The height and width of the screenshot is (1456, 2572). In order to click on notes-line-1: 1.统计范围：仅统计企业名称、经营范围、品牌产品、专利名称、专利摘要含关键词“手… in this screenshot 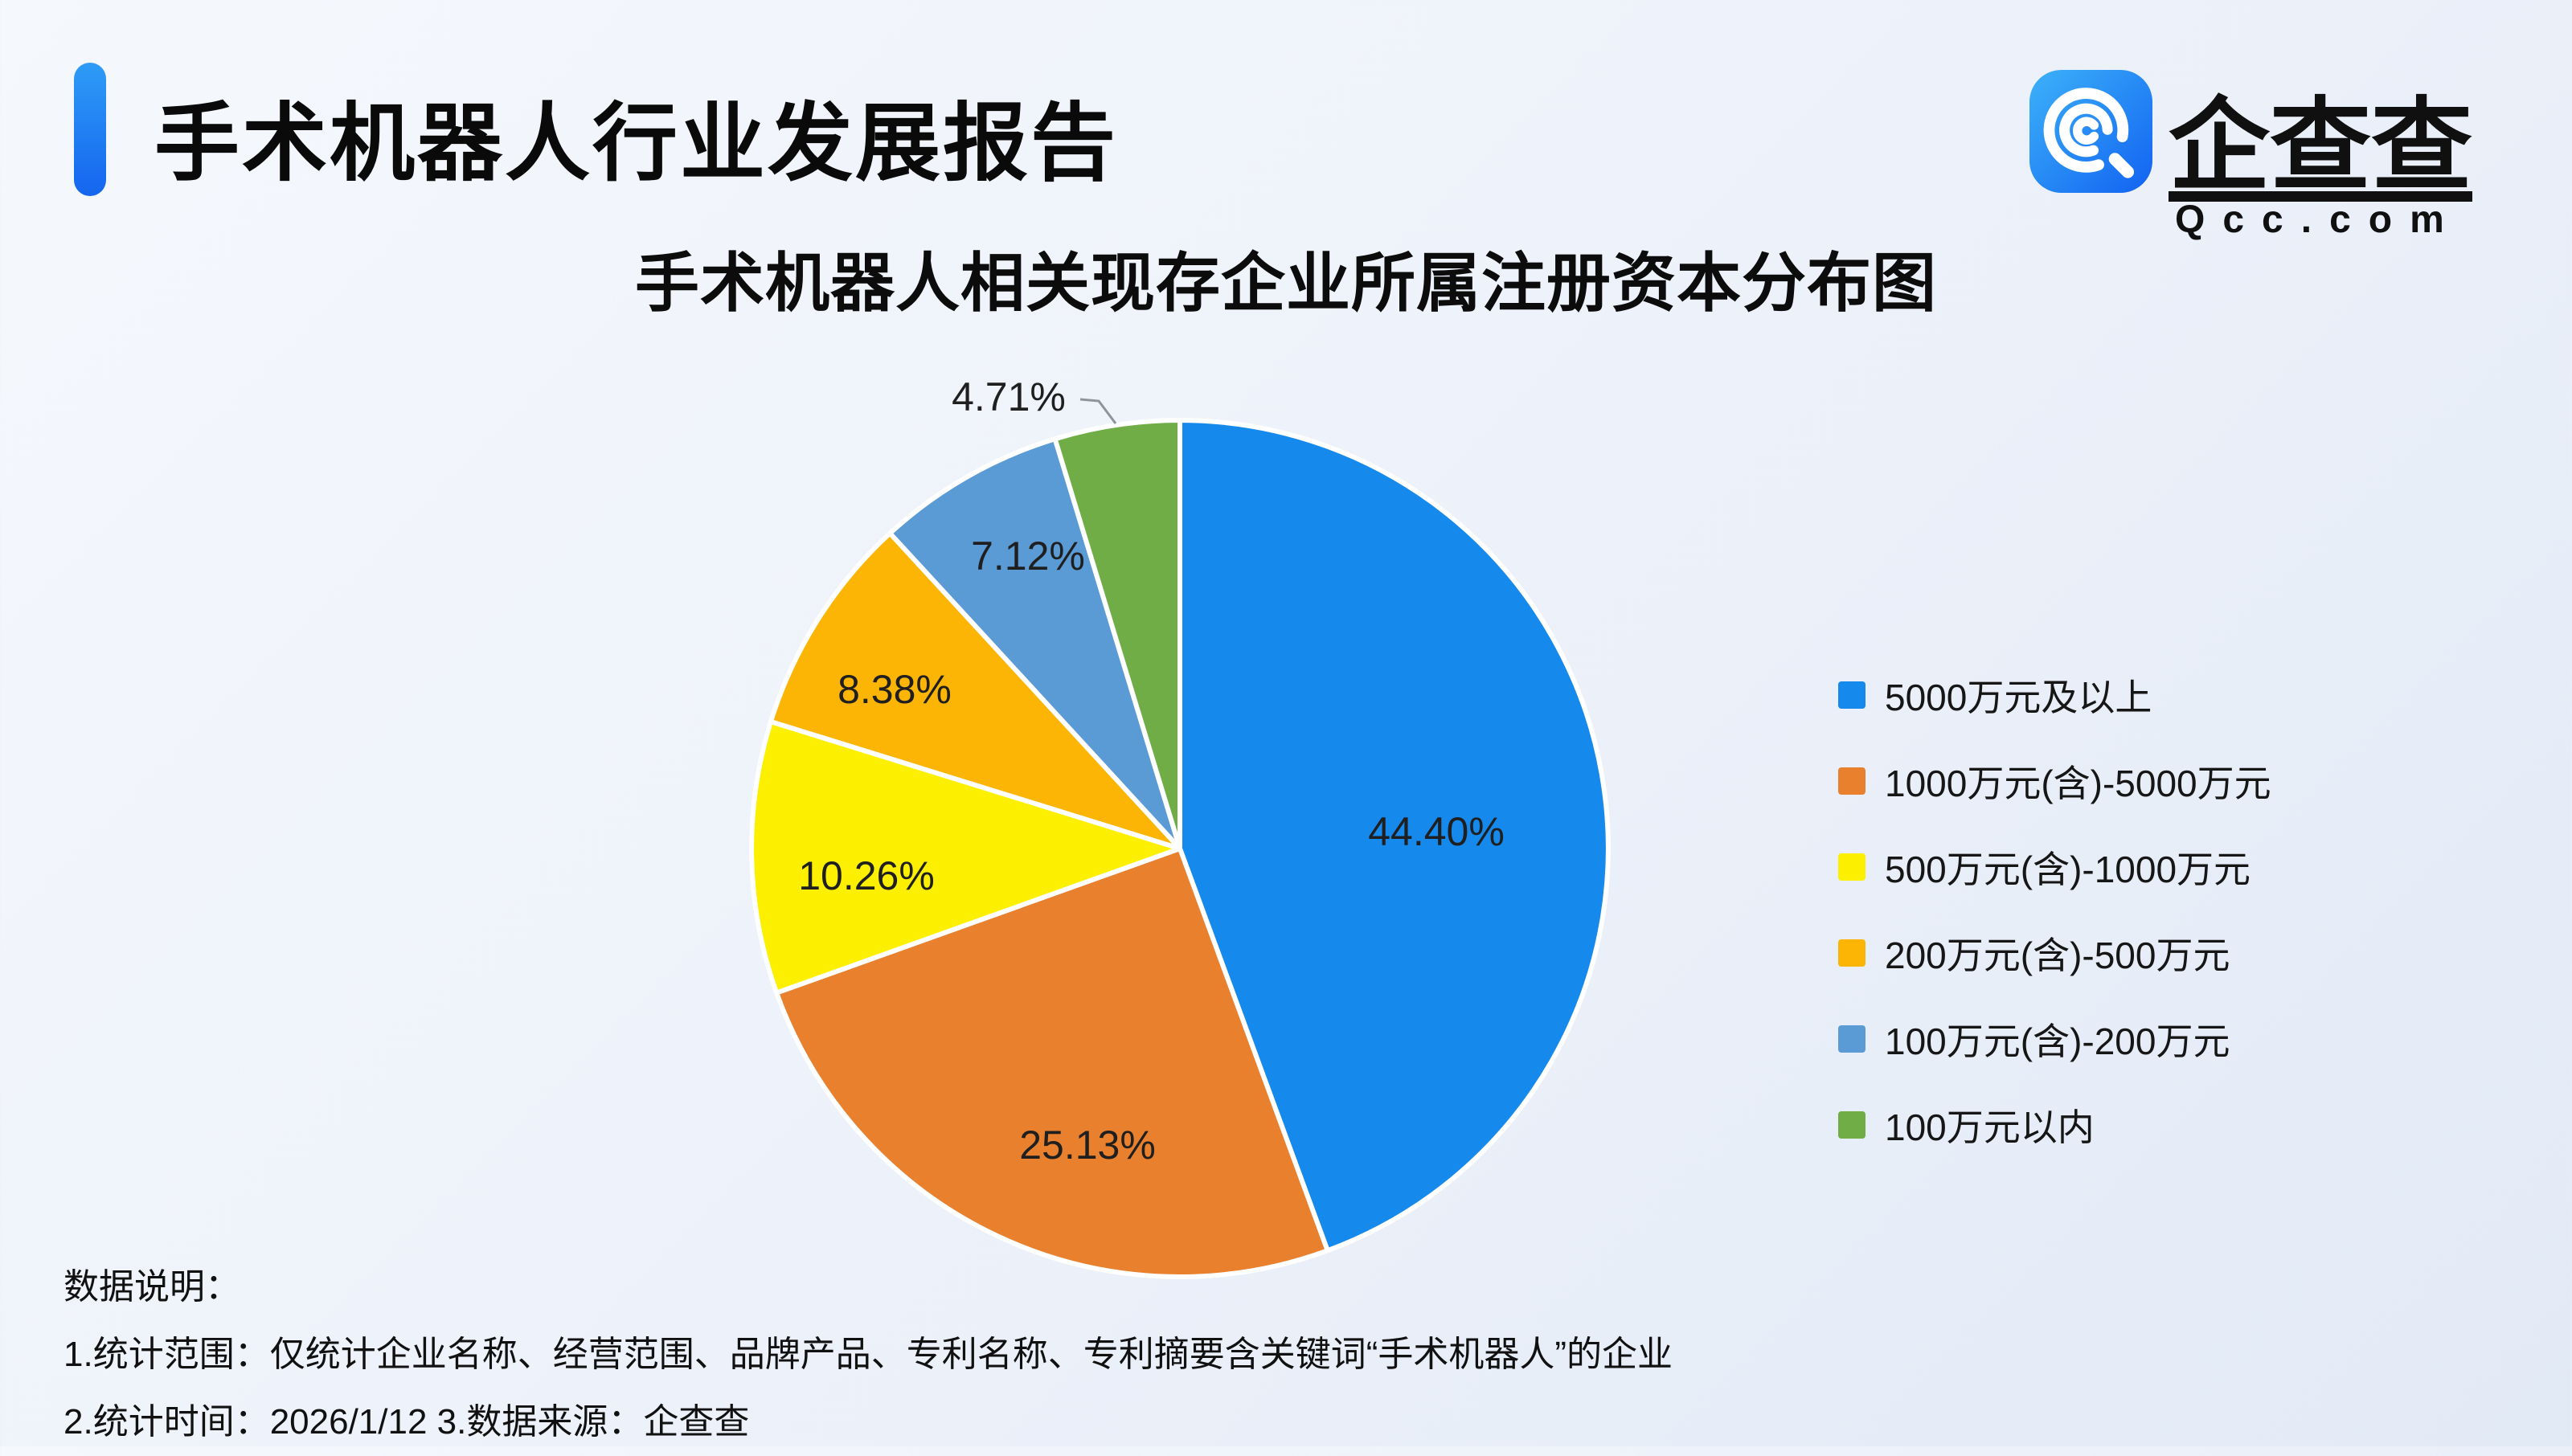, I will do `click(868, 1354)`.